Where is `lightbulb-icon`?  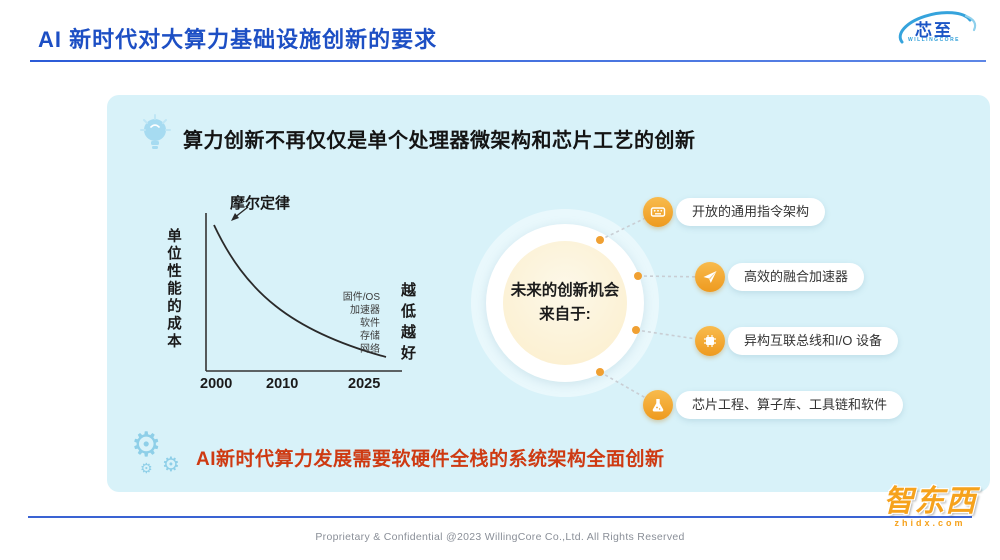 lightbulb-icon is located at coordinates (156, 138).